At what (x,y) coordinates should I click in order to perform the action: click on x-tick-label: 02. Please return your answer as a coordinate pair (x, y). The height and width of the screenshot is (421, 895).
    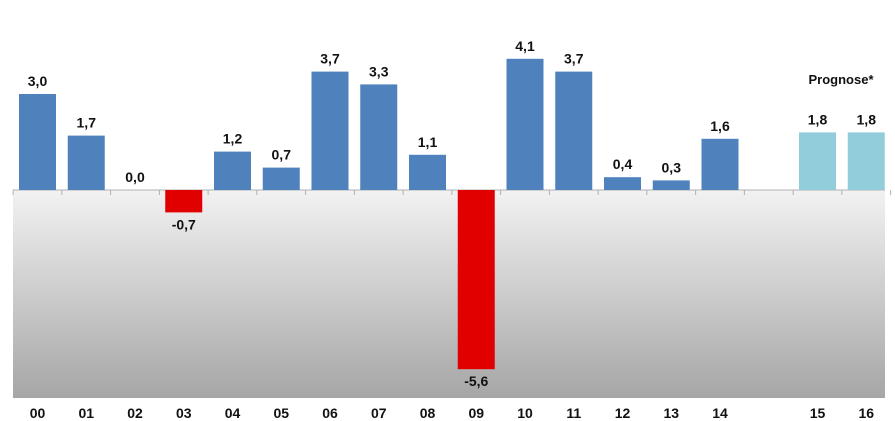
    Looking at the image, I should click on (135, 413).